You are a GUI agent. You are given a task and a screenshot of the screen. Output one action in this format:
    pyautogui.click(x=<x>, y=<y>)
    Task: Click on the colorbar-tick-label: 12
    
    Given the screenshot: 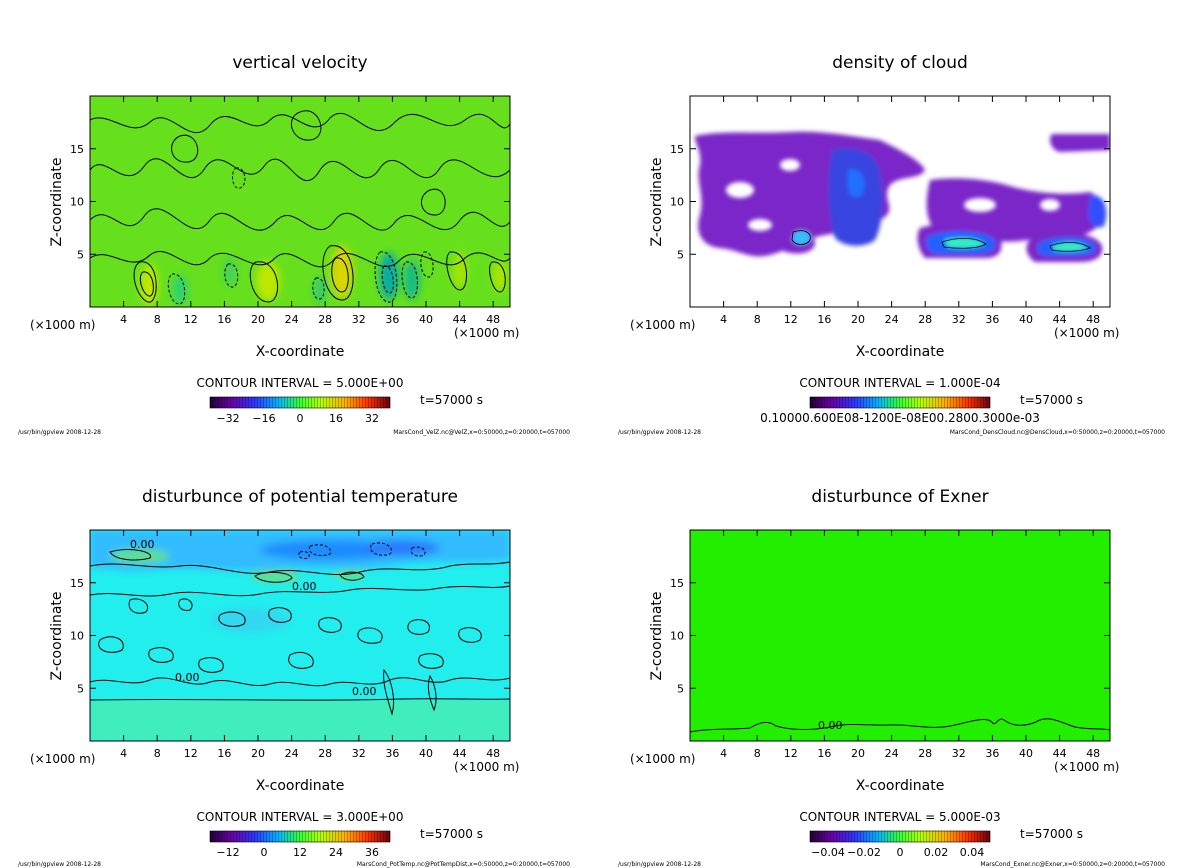 What is the action you would take?
    pyautogui.click(x=300, y=852)
    